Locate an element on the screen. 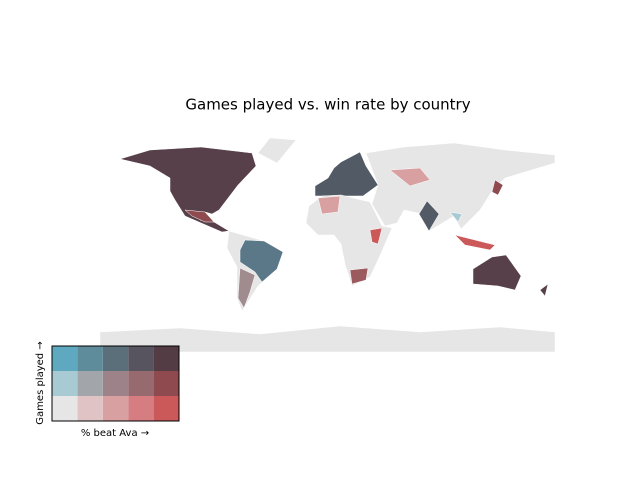 Image resolution: width=640 pixels, height=480 pixels. legend: % beat Ava → Games played → is located at coordinates (107, 390).